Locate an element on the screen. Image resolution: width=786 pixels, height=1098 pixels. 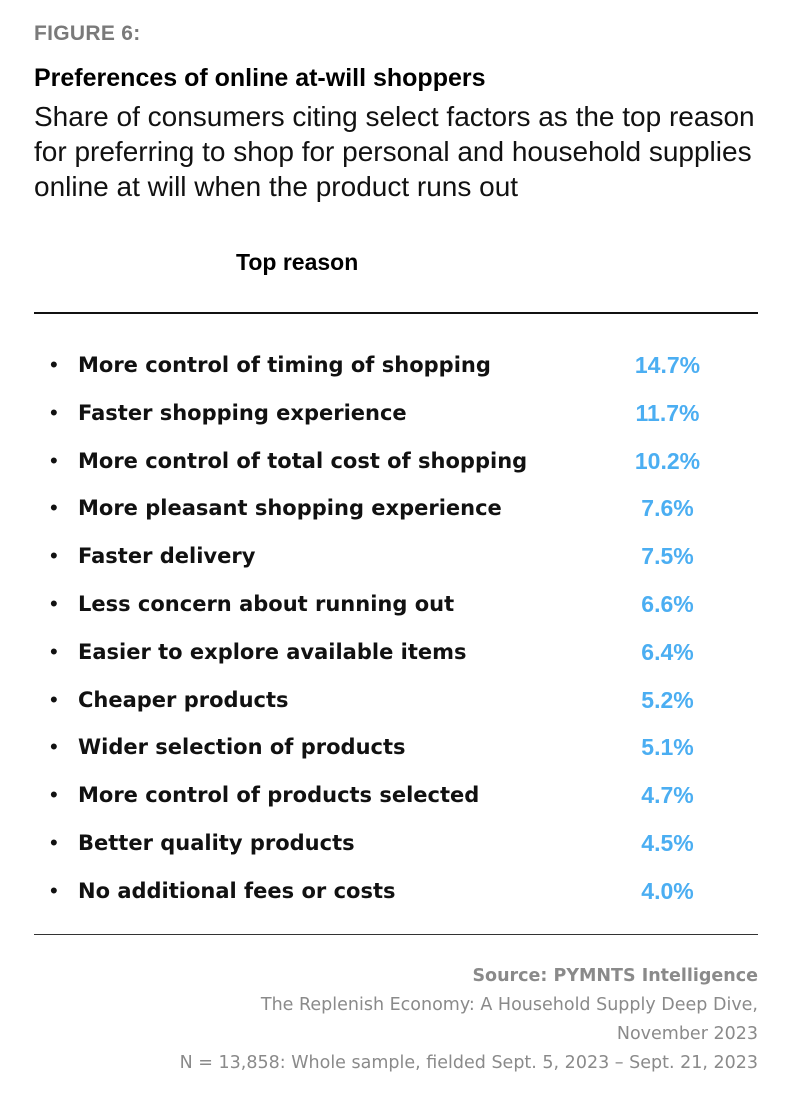
reason-label: More control of timing of shopping is located at coordinates (284, 365).